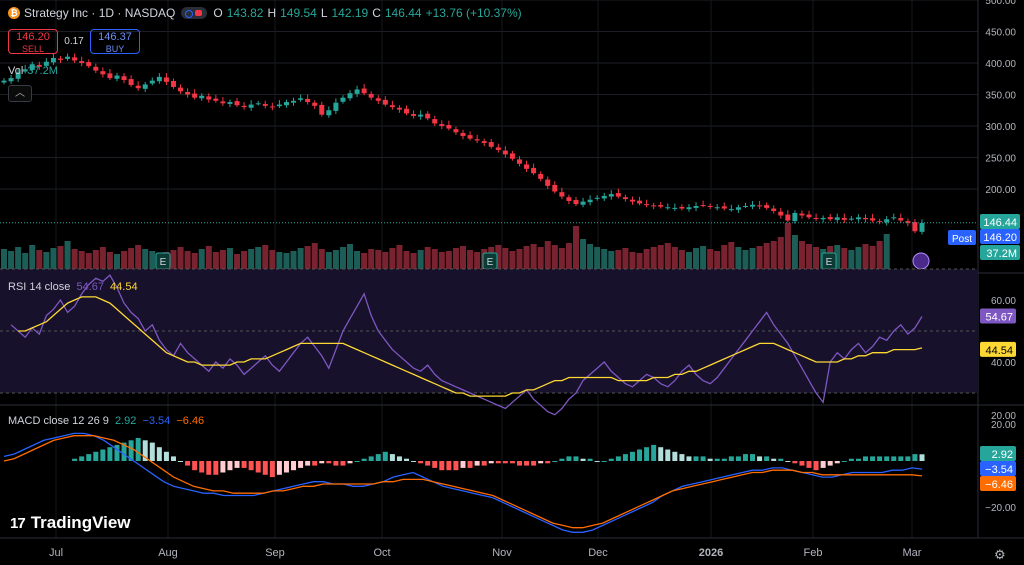 The height and width of the screenshot is (565, 1024). What do you see at coordinates (73, 287) in the screenshot?
I see `rsi-legend: RSI 14 close 54.67 44.54` at bounding box center [73, 287].